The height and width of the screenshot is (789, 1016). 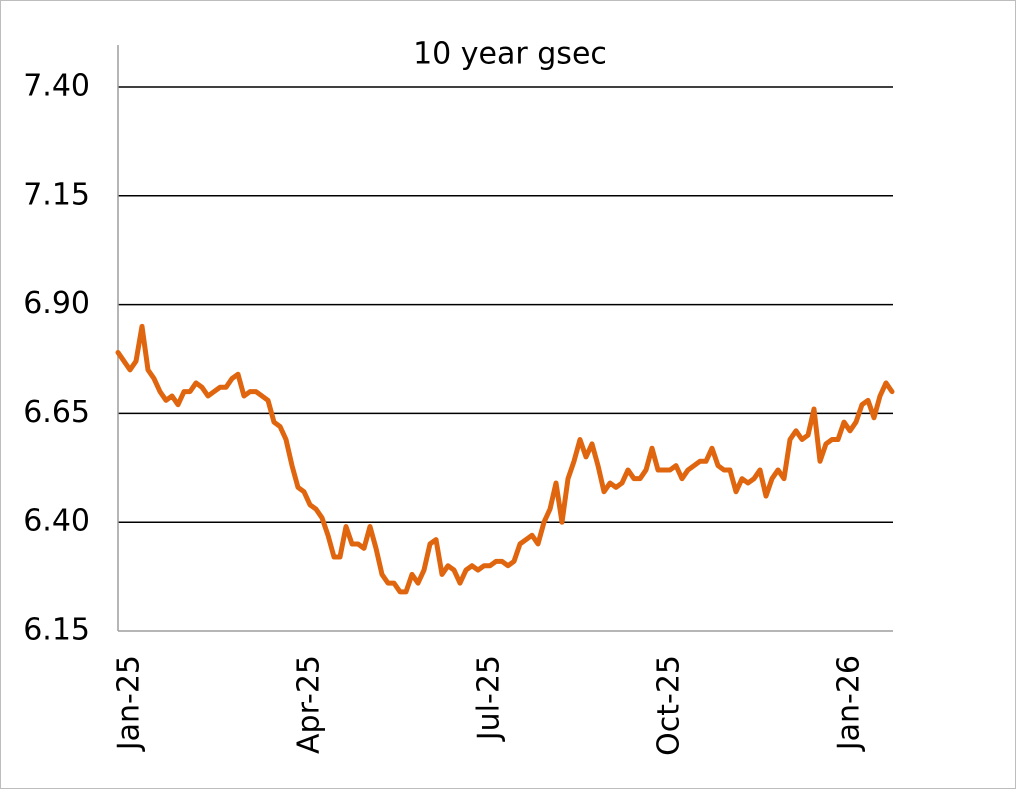 What do you see at coordinates (510, 54) in the screenshot?
I see `chart-title: 10 year gsec` at bounding box center [510, 54].